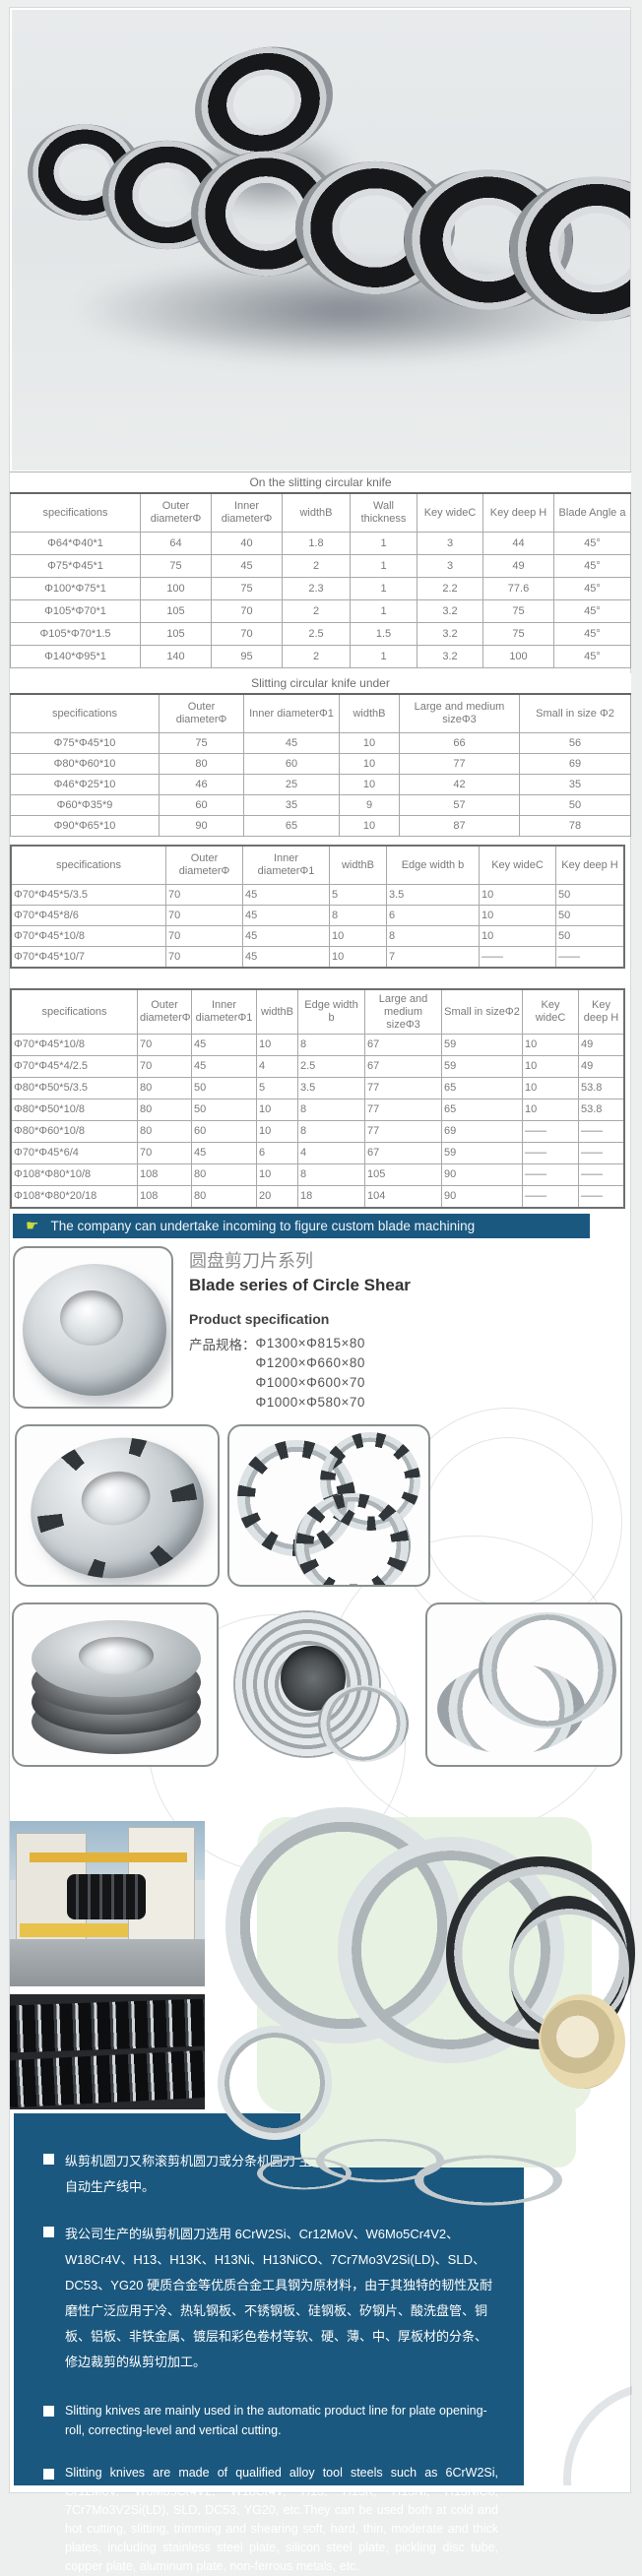  Describe the element at coordinates (176, 543) in the screenshot. I see `table-cell: 64` at that location.